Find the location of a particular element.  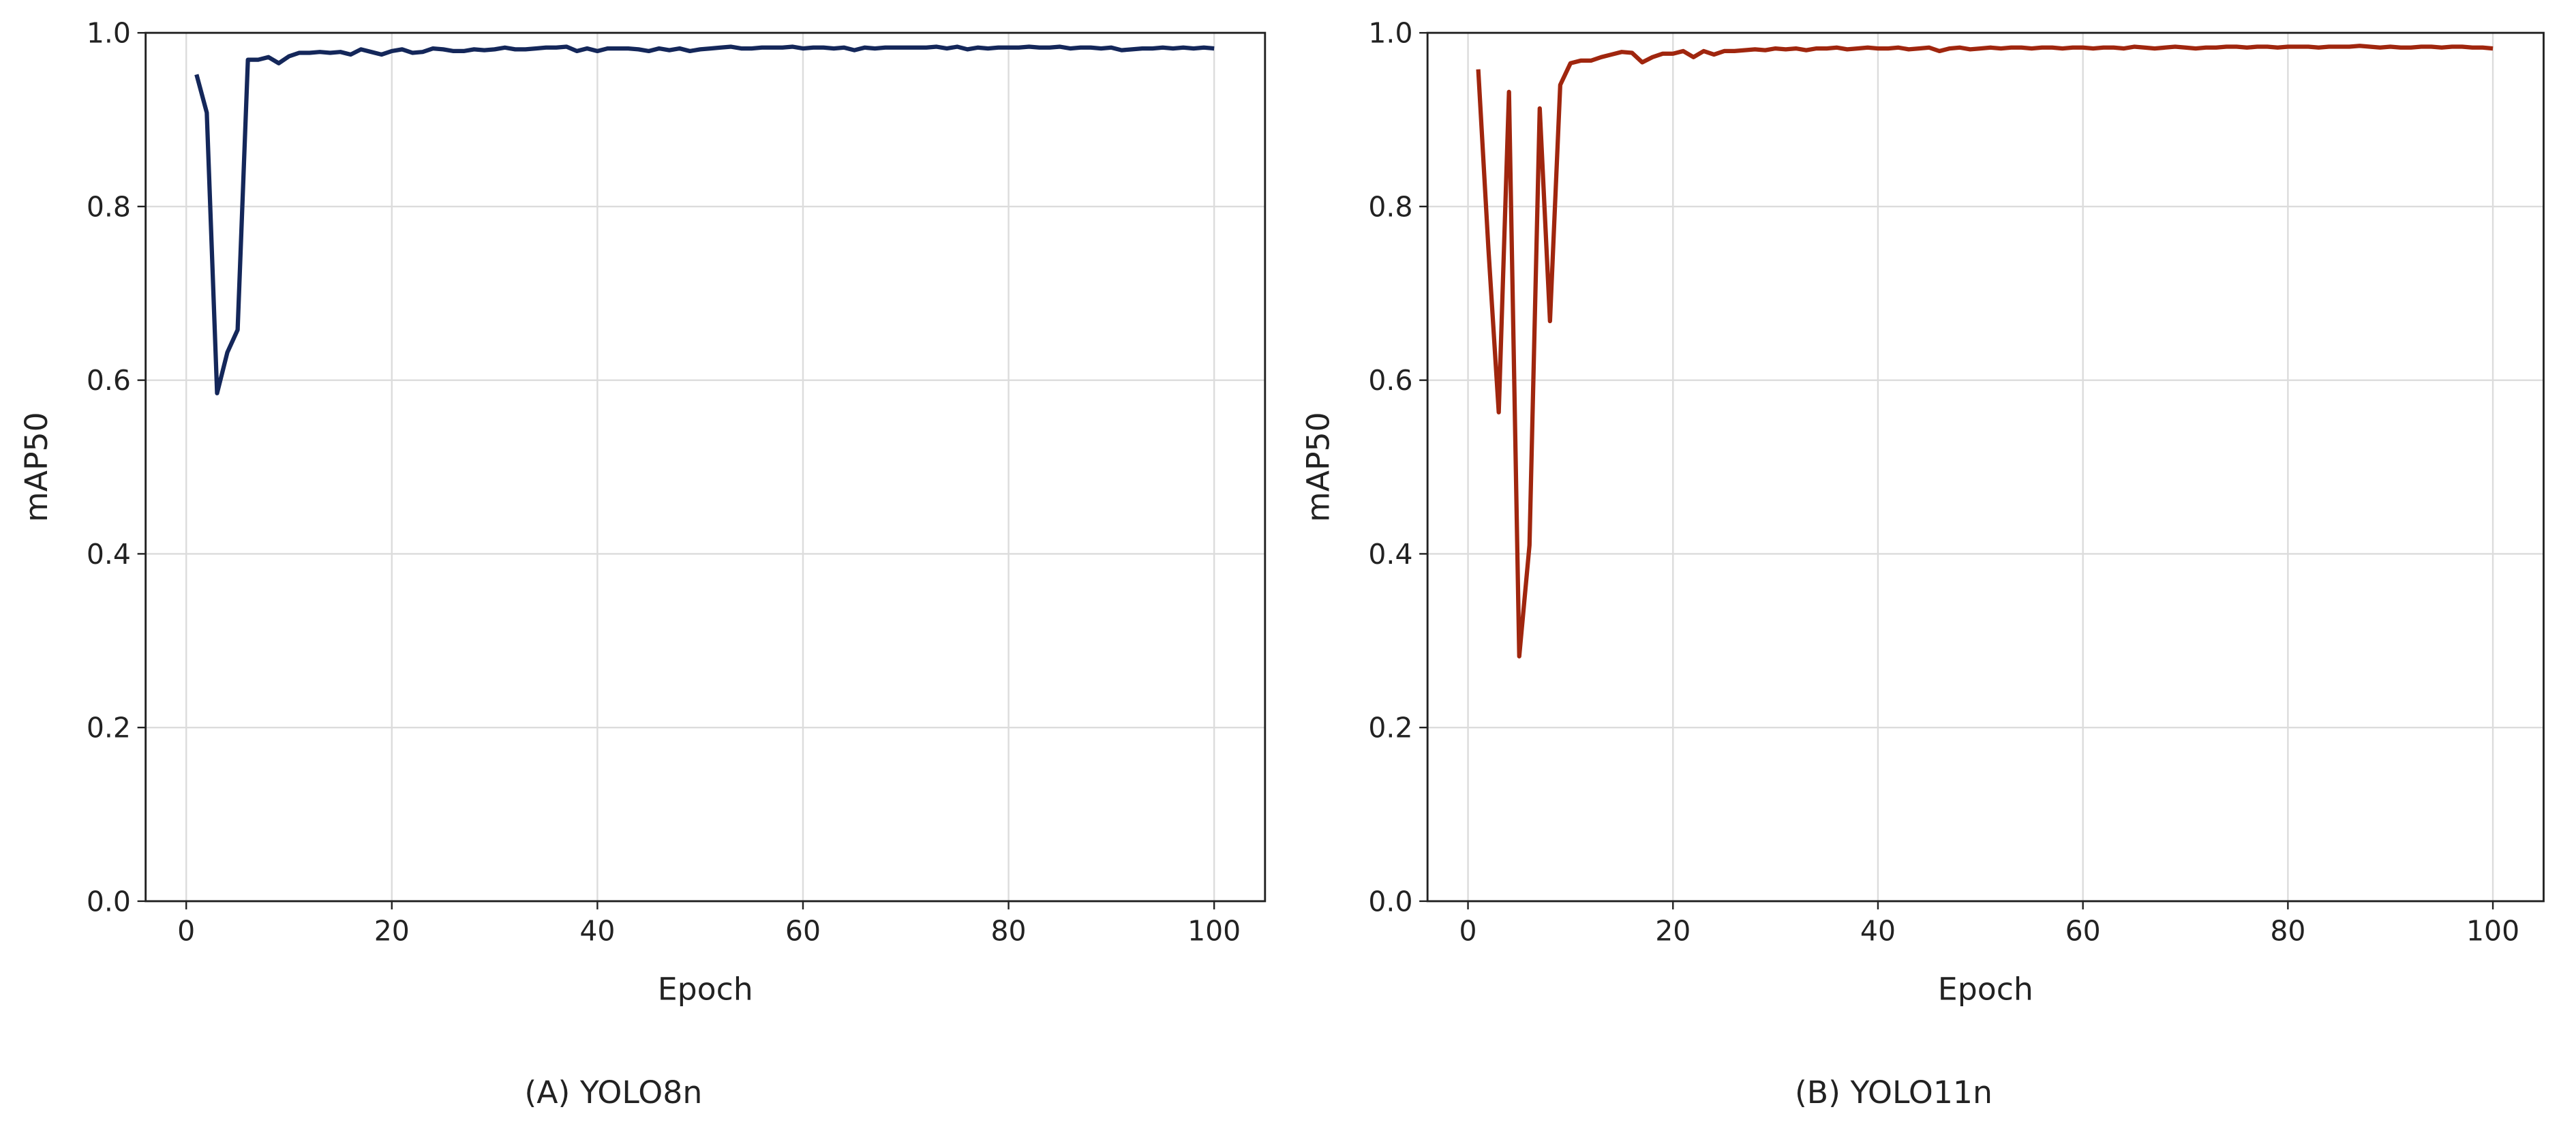

caption: (A) YOLO8n is located at coordinates (613, 1092).